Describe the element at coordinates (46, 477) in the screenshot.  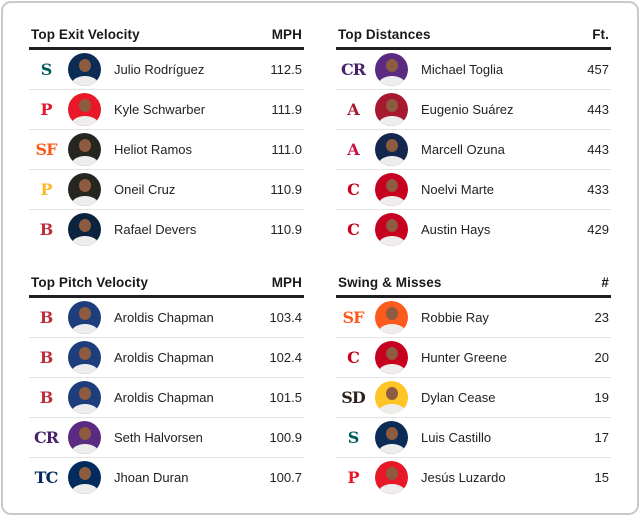
I see `team-logo-icon: TC` at that location.